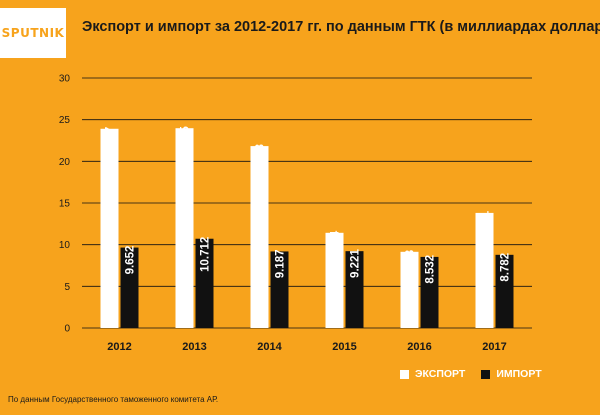 The image size is (600, 415). Describe the element at coordinates (261, 162) in the screenshot. I see `export-data-label: 21.828` at that location.